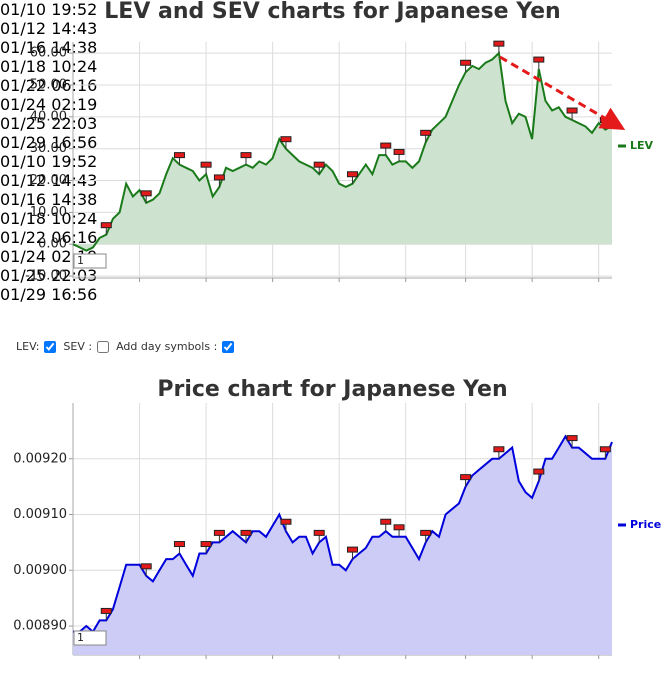 The width and height of the screenshot is (663, 698). Describe the element at coordinates (50, 346) in the screenshot. I see `lev-checkbox` at that location.